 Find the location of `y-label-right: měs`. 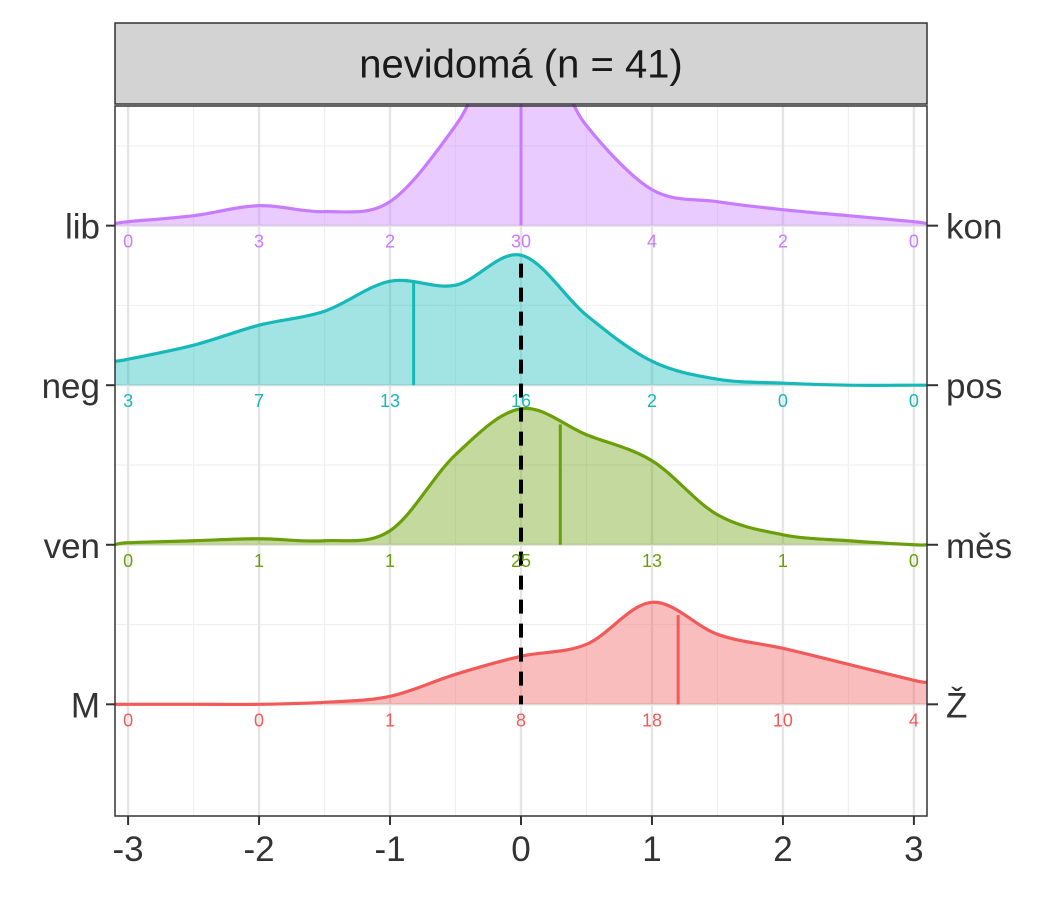

y-label-right: měs is located at coordinates (979, 546).